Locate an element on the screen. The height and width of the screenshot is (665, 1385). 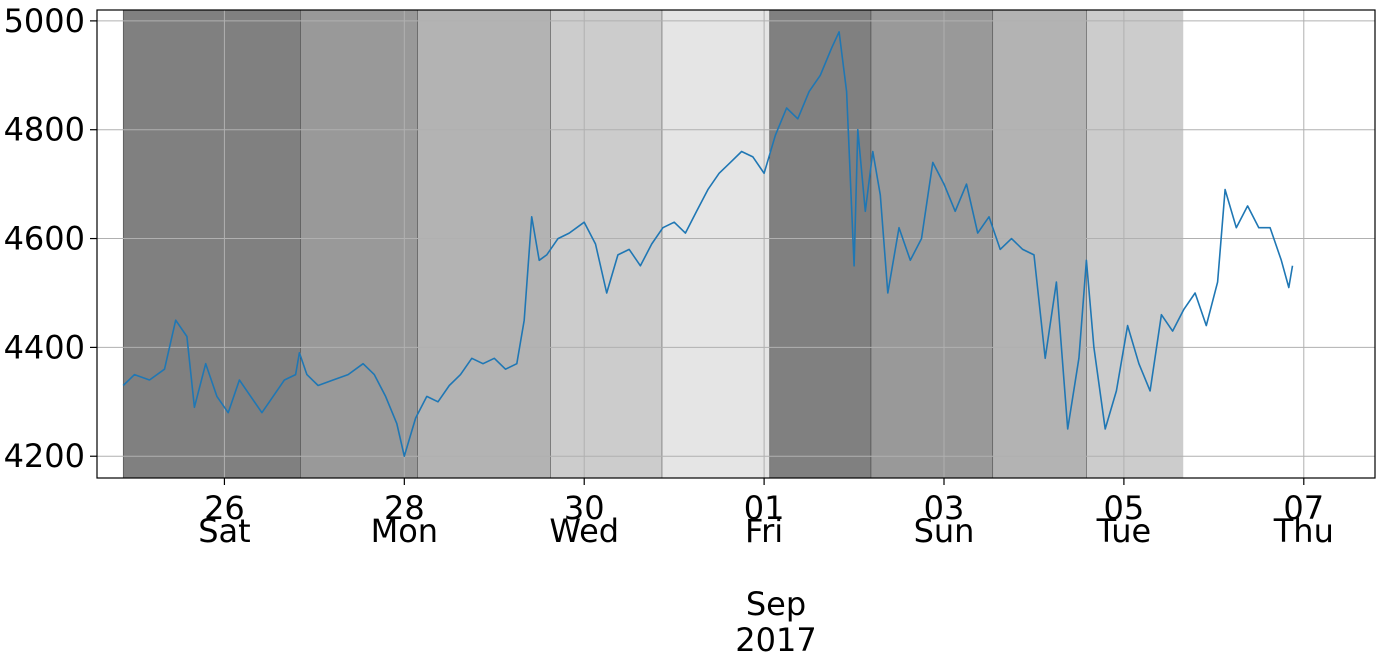
x-tick-label-weekday: Thu is located at coordinates (1303, 531).